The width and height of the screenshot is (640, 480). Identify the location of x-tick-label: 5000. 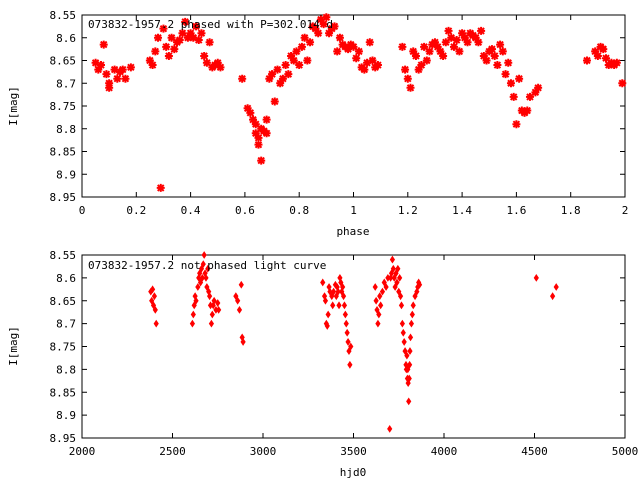
(625, 451).